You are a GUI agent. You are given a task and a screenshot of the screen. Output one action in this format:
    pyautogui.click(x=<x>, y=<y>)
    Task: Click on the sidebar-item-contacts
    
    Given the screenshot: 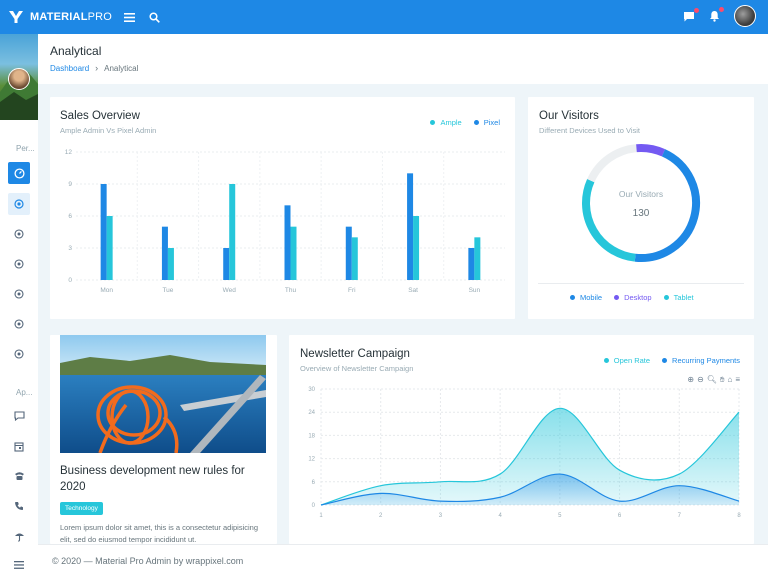 What is the action you would take?
    pyautogui.click(x=19, y=476)
    